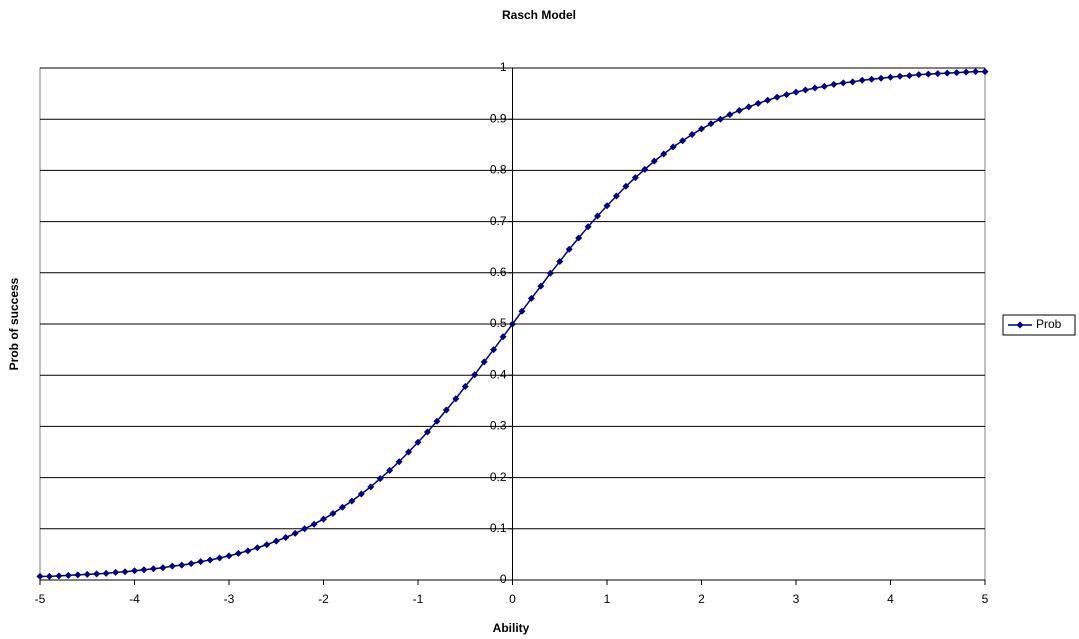 The height and width of the screenshot is (639, 1079). I want to click on x-tick-label: 0, so click(512, 599).